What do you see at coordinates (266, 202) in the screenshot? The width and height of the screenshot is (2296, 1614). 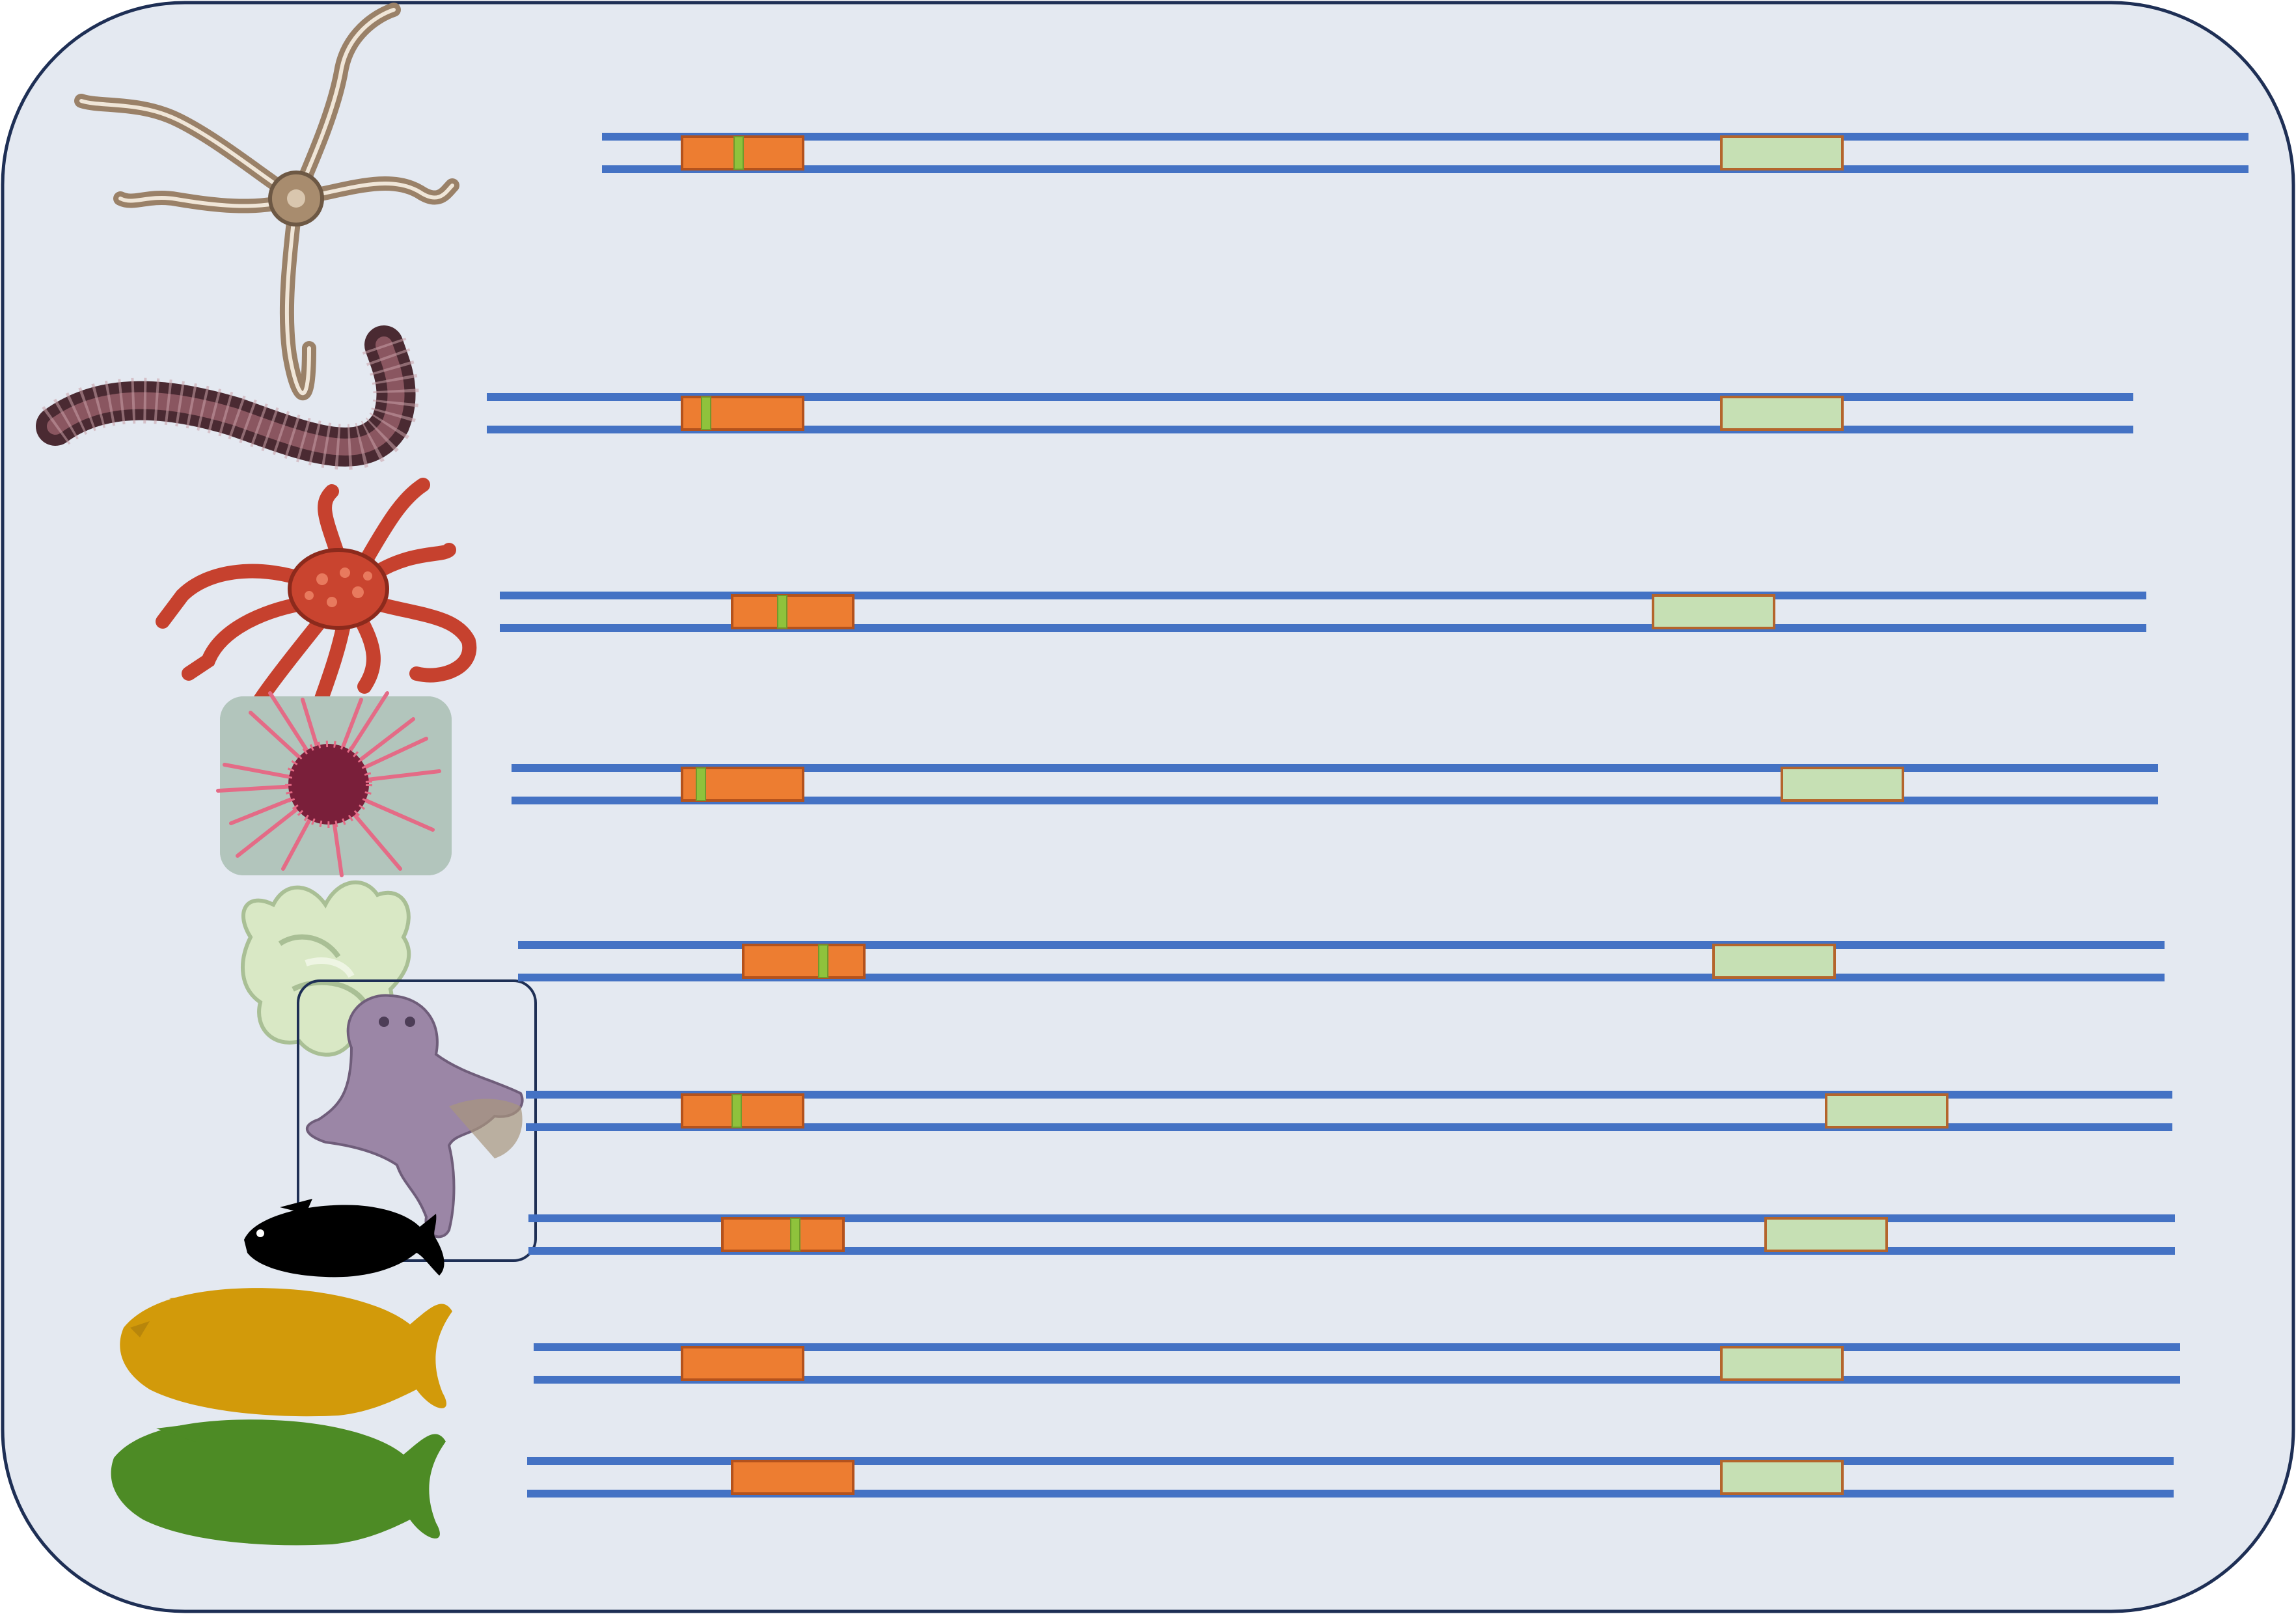 I see `brittle-star-icon` at bounding box center [266, 202].